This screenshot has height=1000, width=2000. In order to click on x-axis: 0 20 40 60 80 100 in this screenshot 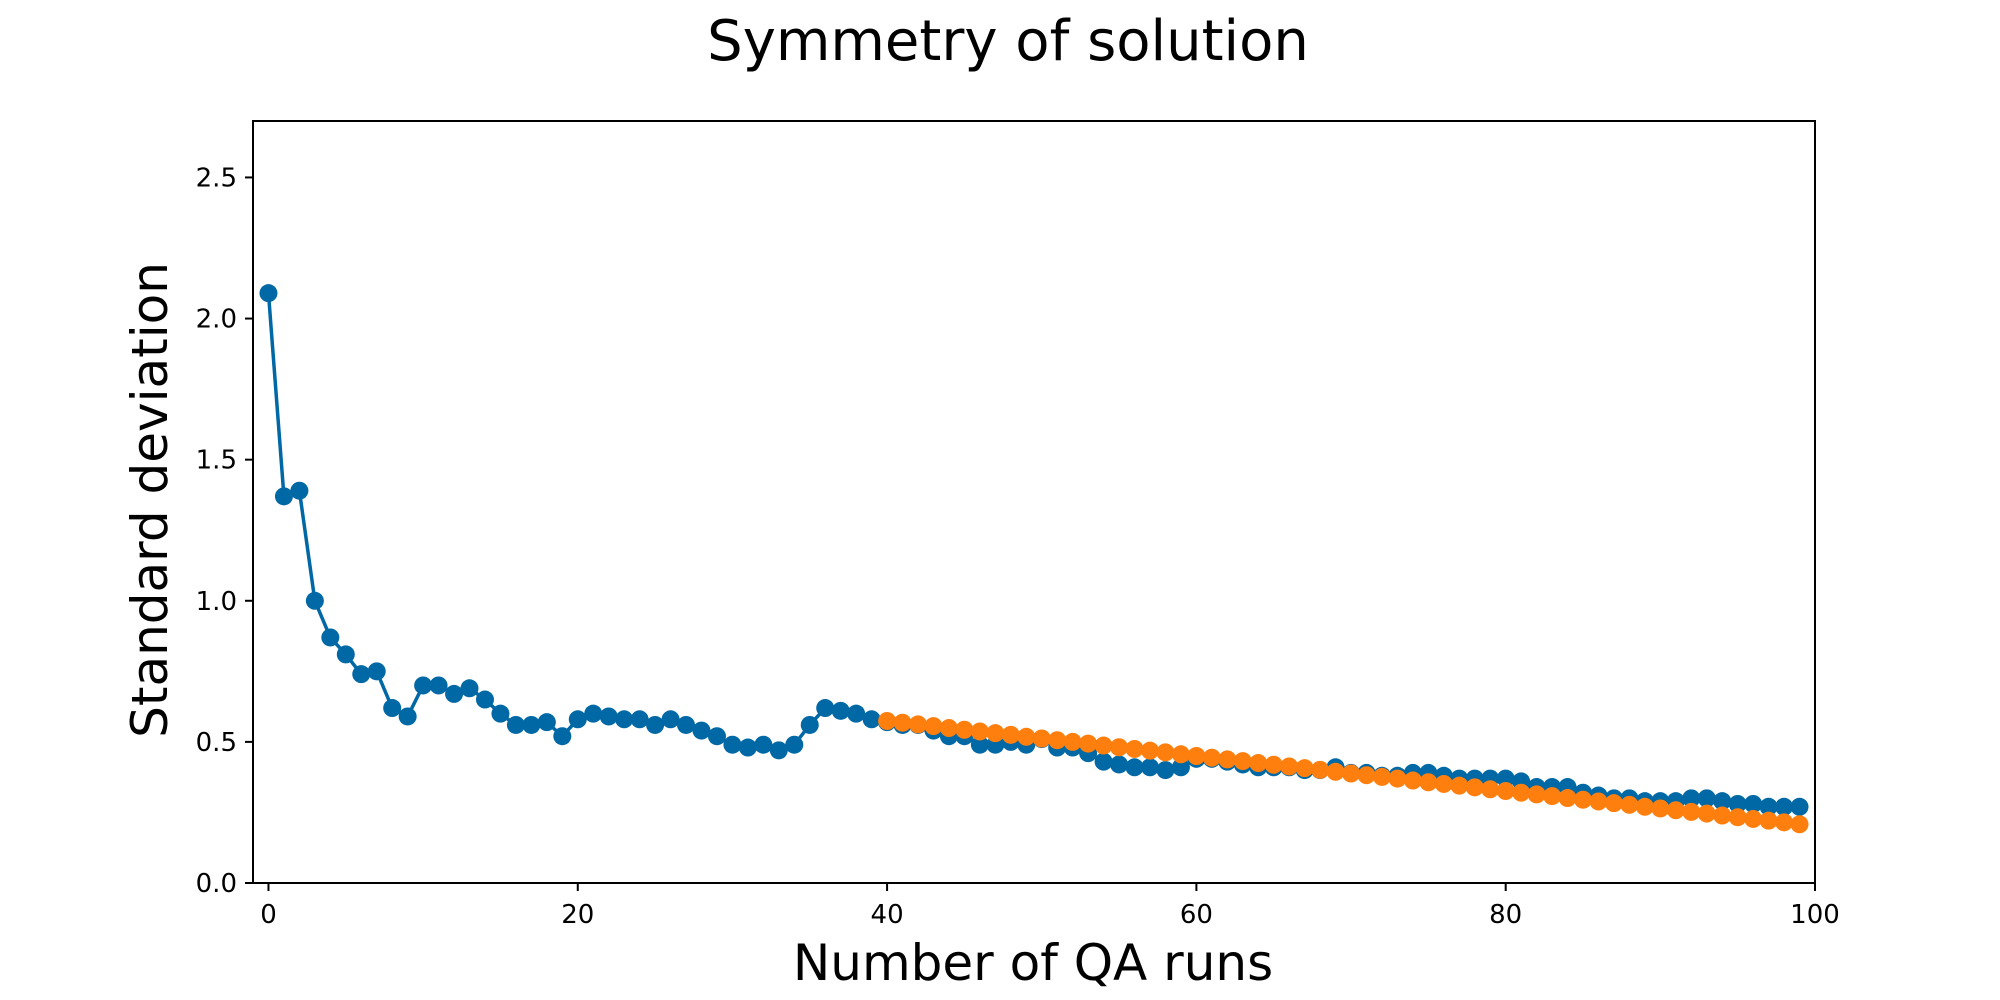, I will do `click(1050, 906)`.